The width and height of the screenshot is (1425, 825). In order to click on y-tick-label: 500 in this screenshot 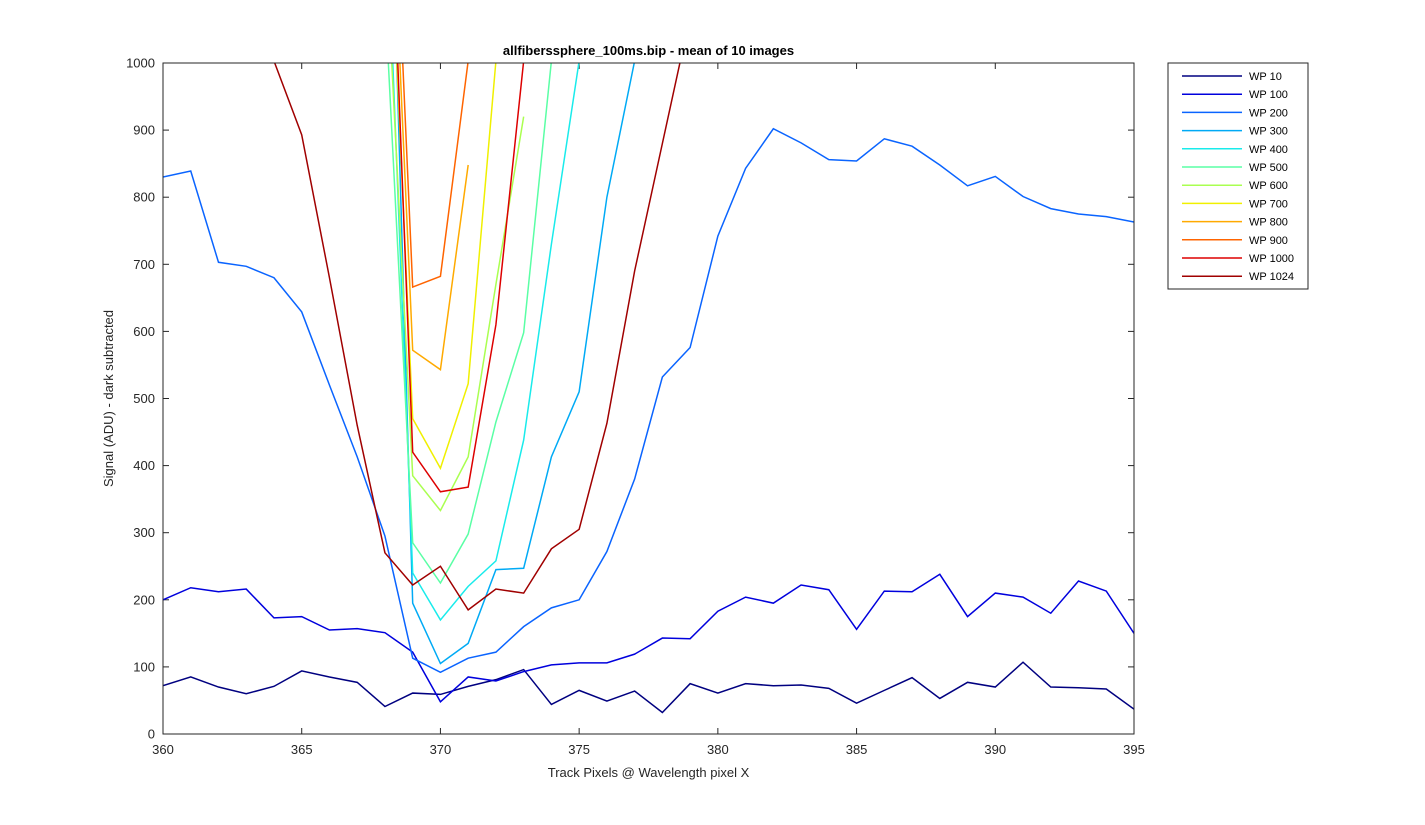, I will do `click(144, 398)`.